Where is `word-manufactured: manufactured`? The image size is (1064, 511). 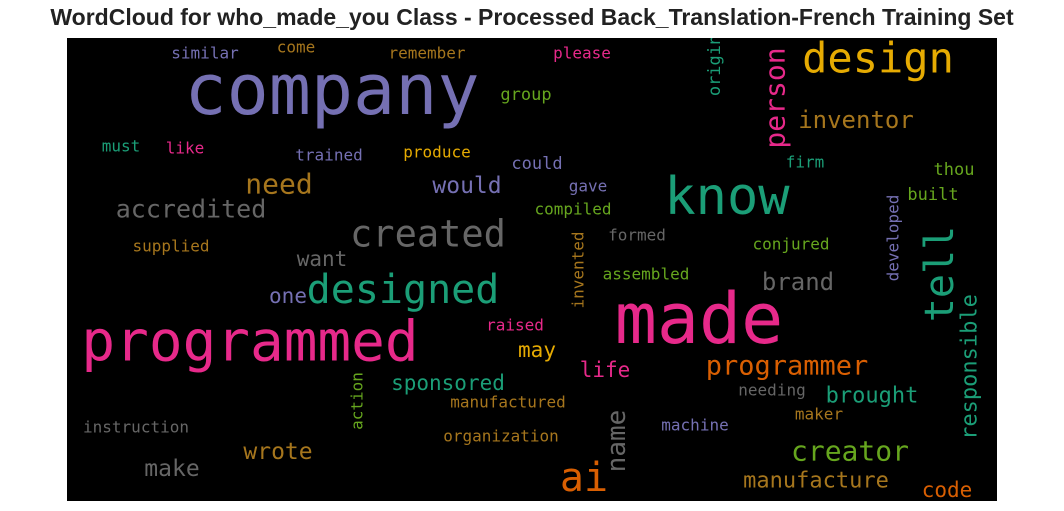
word-manufactured: manufactured is located at coordinates (508, 402).